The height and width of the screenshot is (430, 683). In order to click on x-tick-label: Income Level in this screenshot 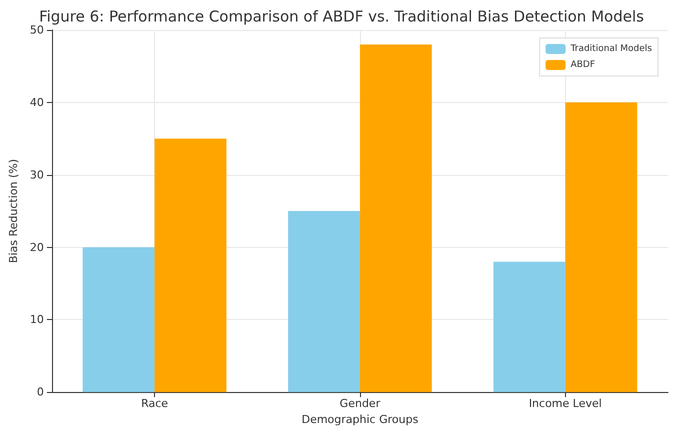, I will do `click(565, 403)`.